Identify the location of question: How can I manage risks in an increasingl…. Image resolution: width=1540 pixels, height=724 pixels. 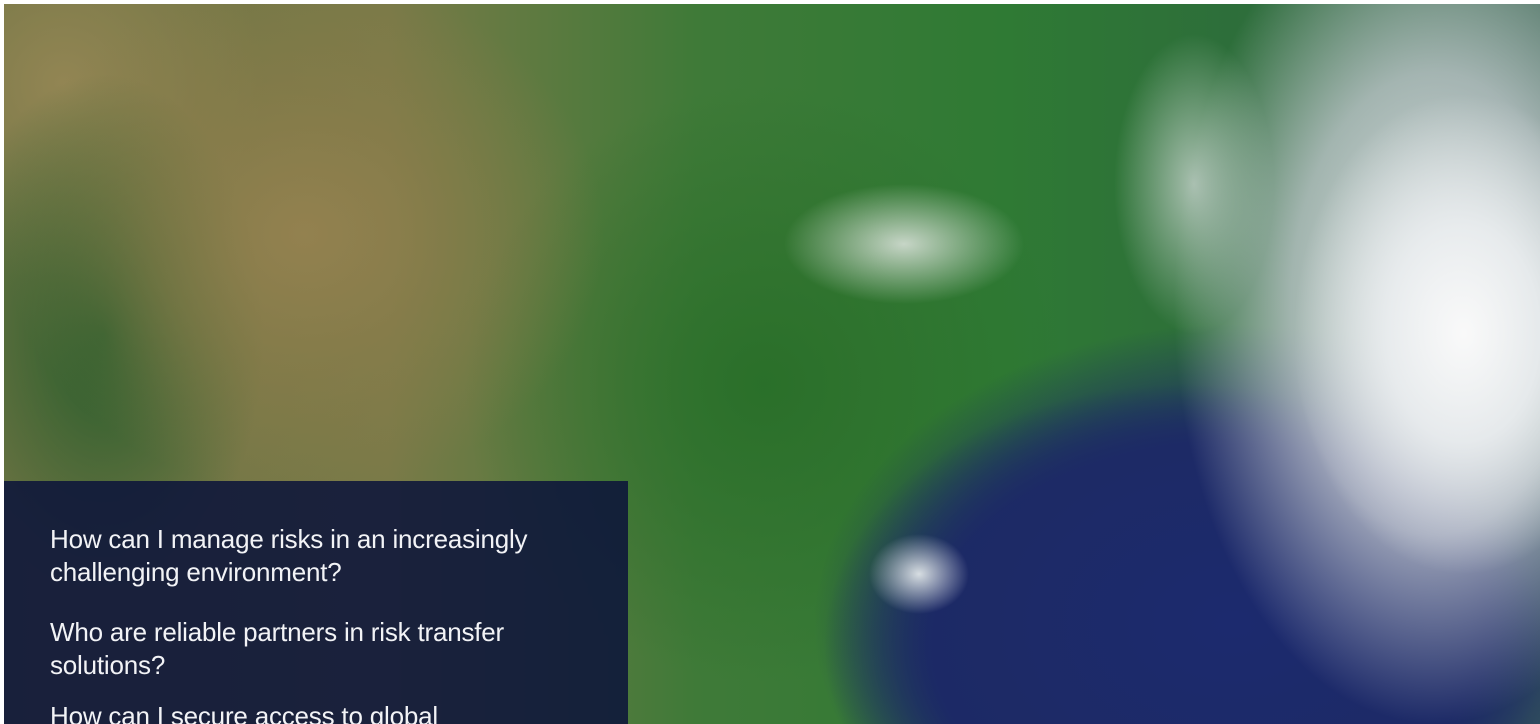
(289, 555).